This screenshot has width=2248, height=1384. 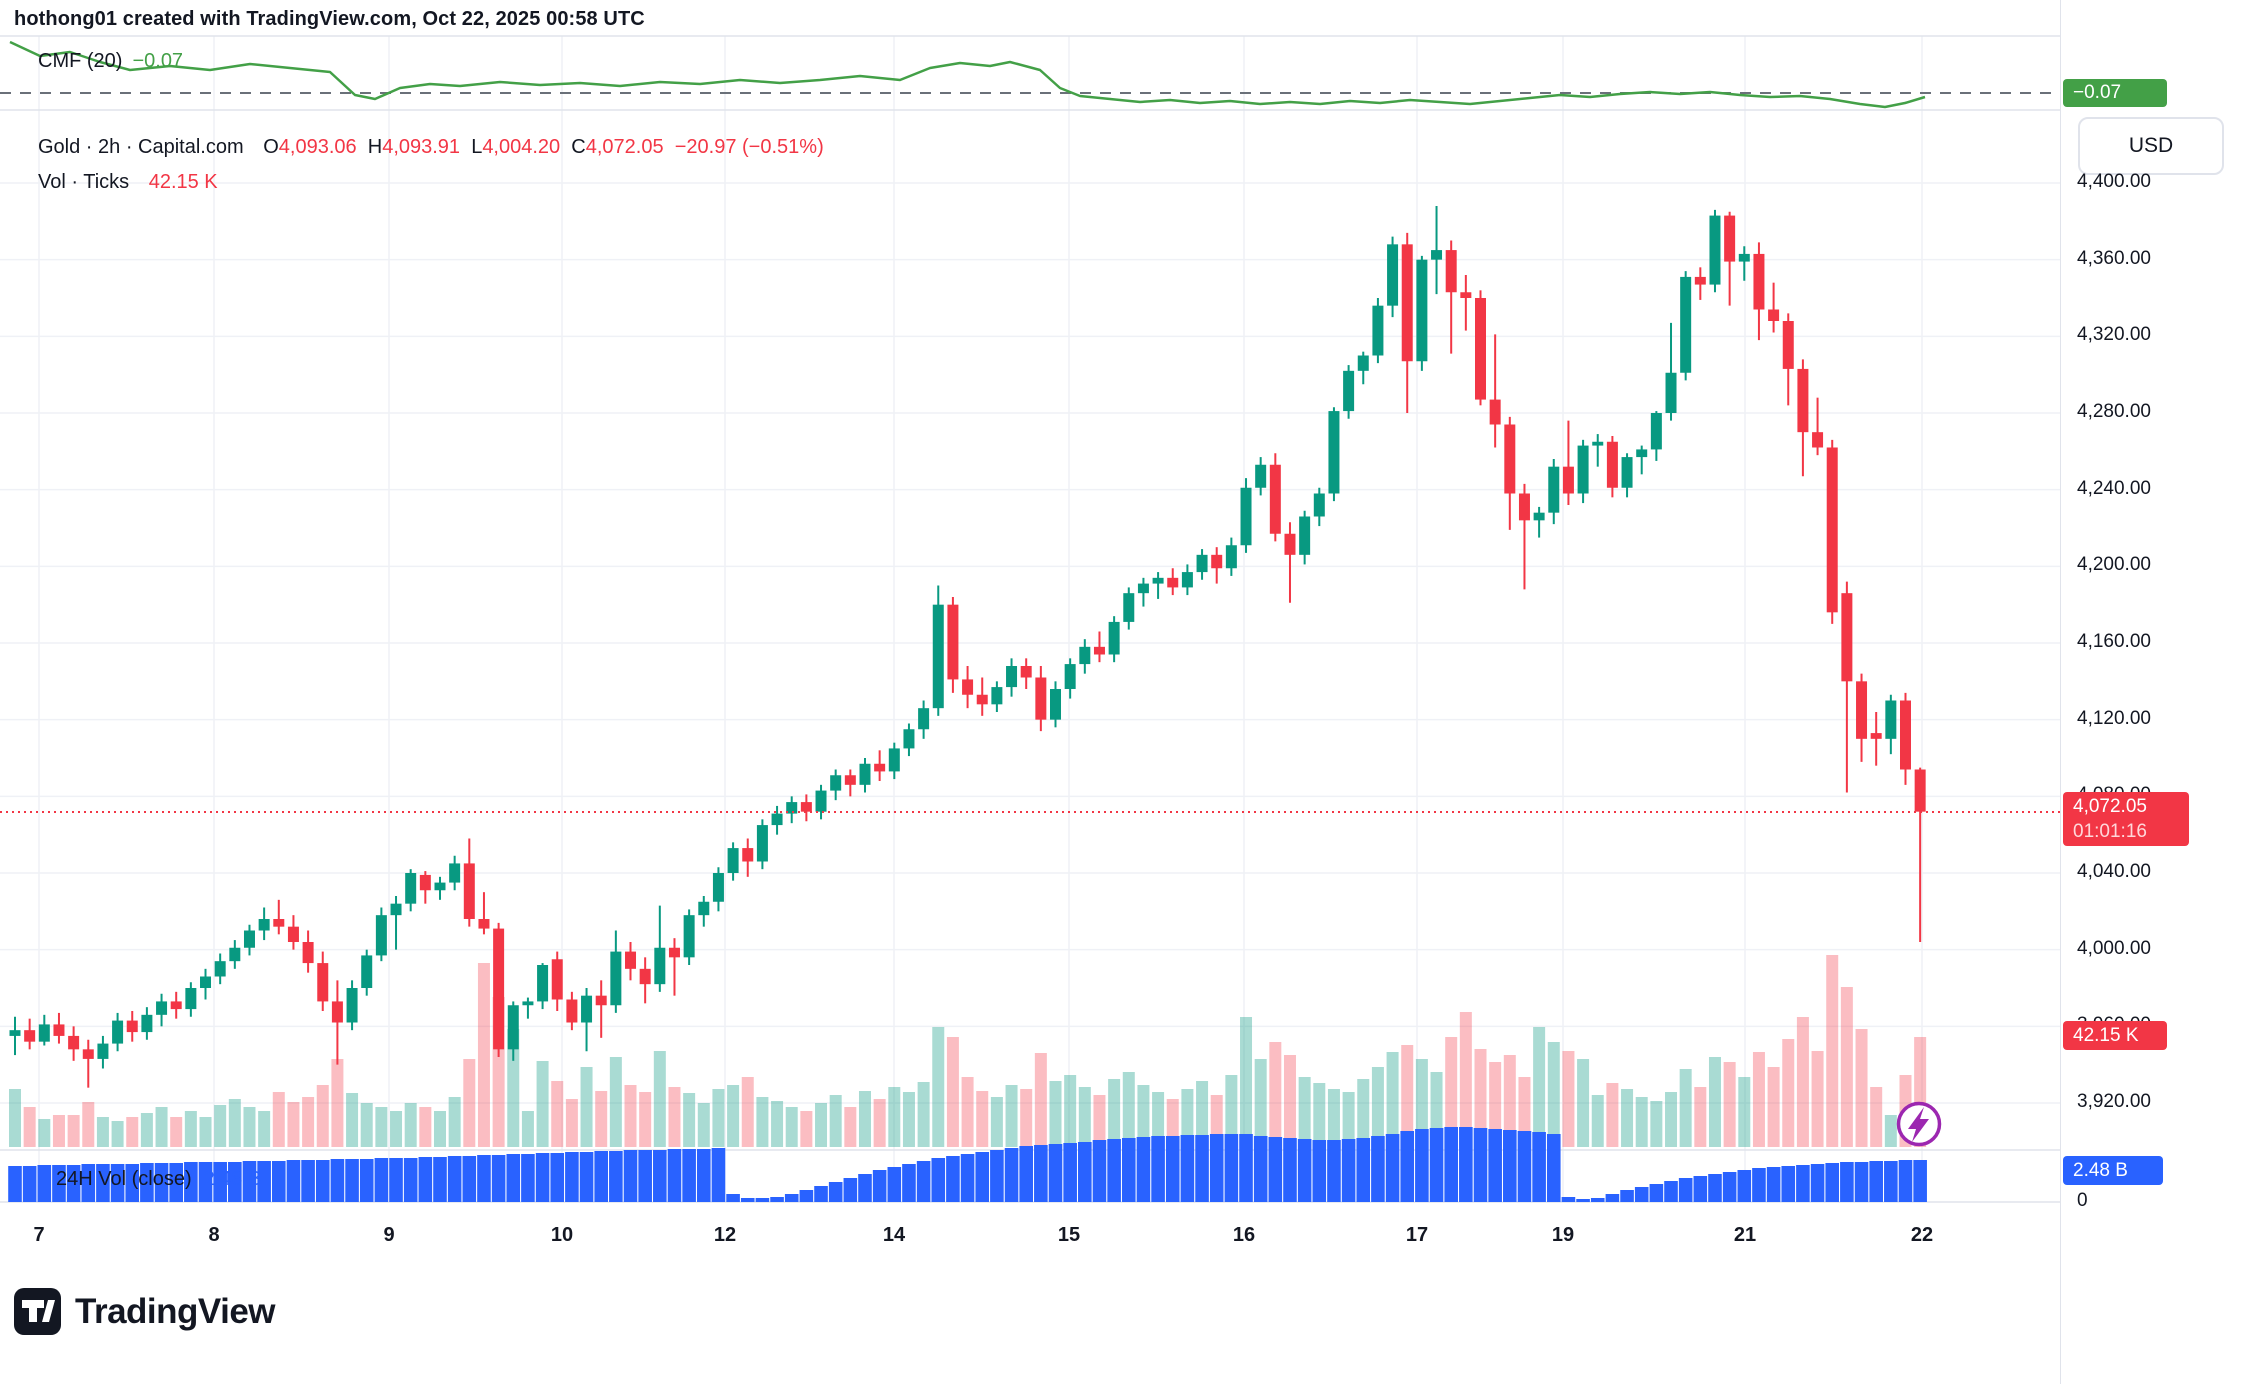 I want to click on current-price-badge: 4,072.05 01:01:16, so click(x=2126, y=819).